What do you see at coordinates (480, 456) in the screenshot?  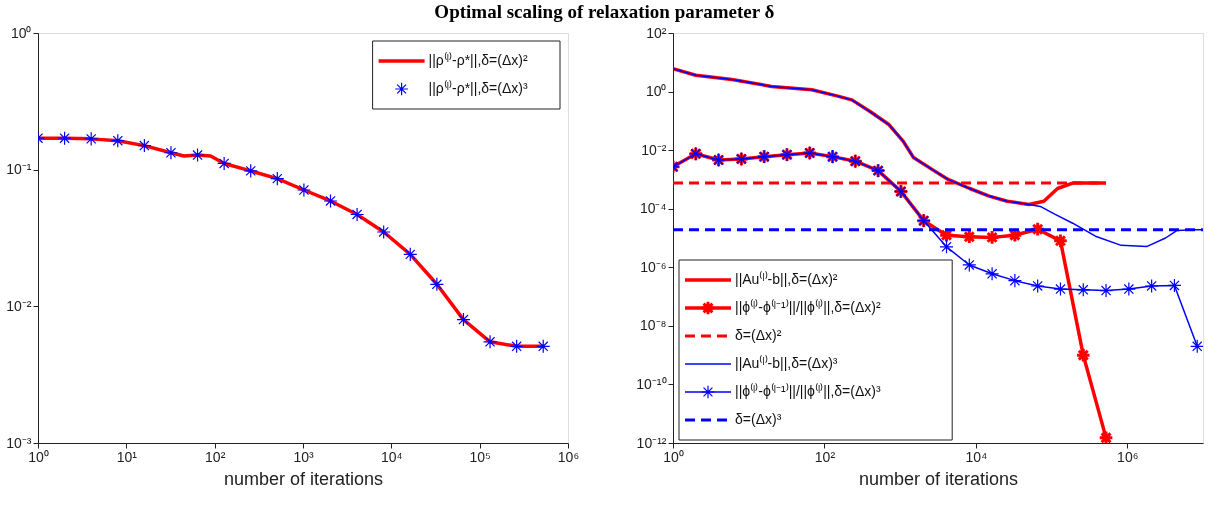 I see `x-tick-label: 10⁵` at bounding box center [480, 456].